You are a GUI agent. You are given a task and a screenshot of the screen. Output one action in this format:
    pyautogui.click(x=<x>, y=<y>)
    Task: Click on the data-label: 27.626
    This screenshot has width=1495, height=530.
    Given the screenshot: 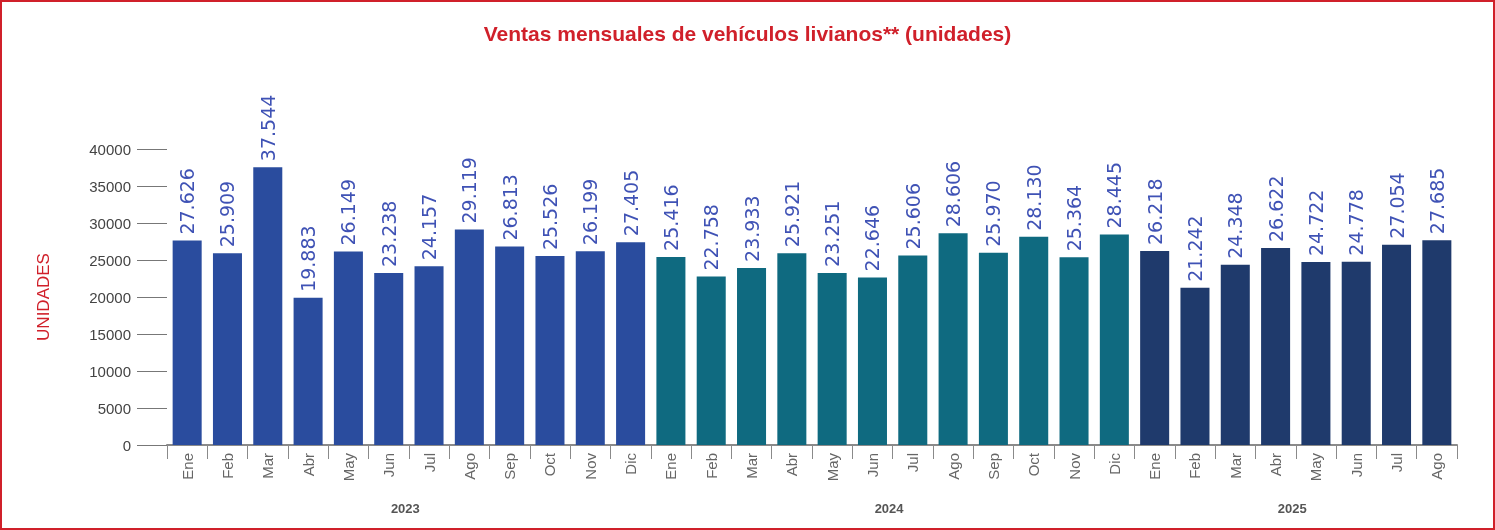 What is the action you would take?
    pyautogui.click(x=187, y=201)
    